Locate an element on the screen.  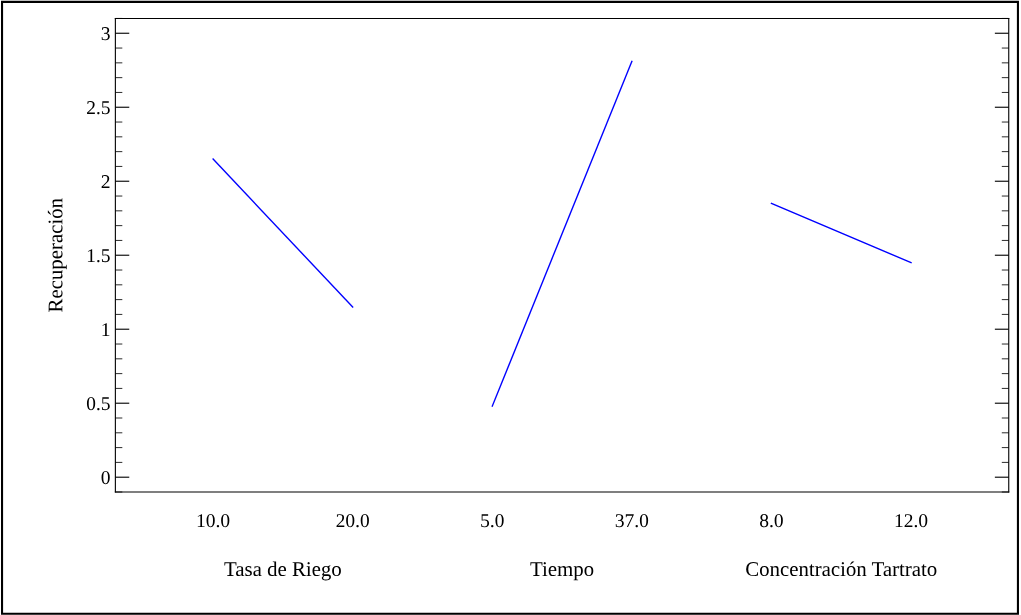
y-axis-title: Recuperación is located at coordinates (57, 255).